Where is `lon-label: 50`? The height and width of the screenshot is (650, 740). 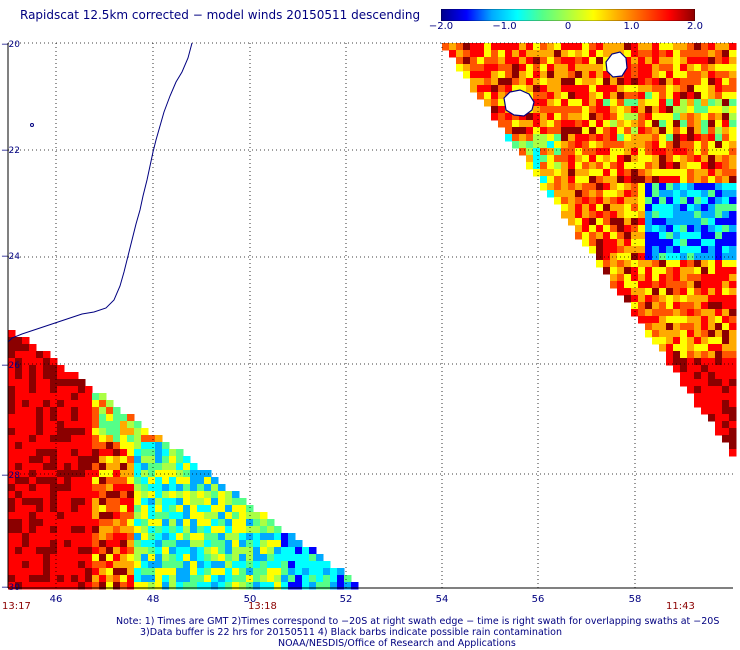
lon-label: 50 is located at coordinates (250, 599).